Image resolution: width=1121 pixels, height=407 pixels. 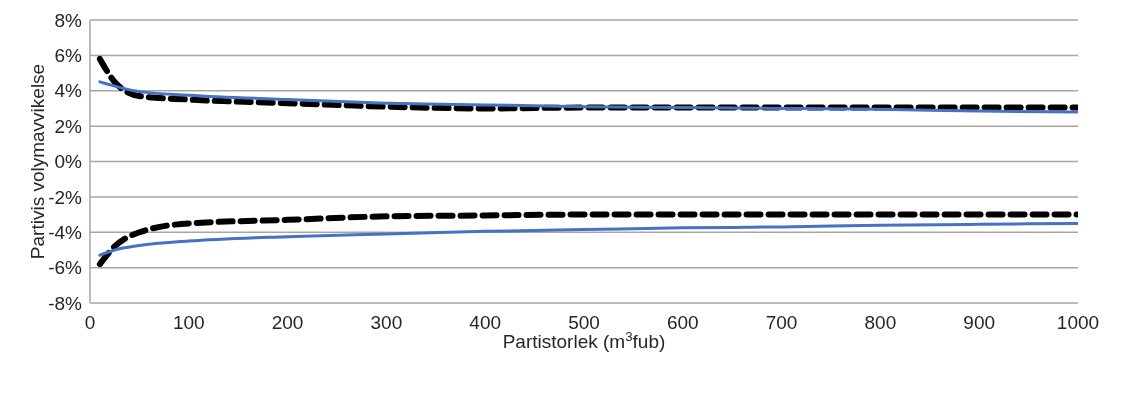 What do you see at coordinates (65, 232) in the screenshot?
I see `y-tick-label: -4%` at bounding box center [65, 232].